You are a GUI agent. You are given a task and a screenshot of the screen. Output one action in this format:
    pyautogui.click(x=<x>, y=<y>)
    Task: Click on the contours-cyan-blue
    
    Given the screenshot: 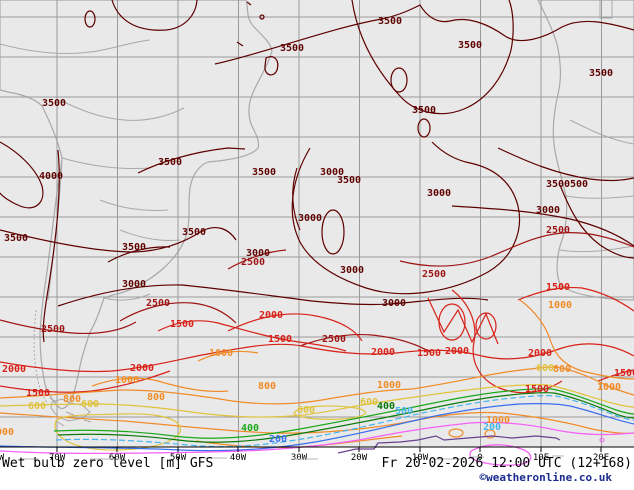 What is the action you would take?
    pyautogui.click(x=317, y=423)
    